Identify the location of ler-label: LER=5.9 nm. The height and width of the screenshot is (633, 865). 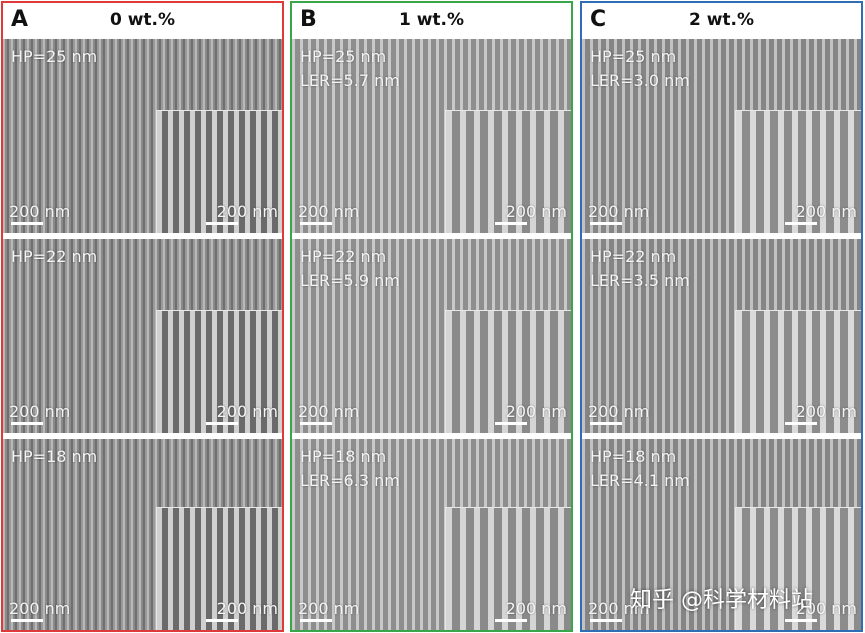
(350, 280).